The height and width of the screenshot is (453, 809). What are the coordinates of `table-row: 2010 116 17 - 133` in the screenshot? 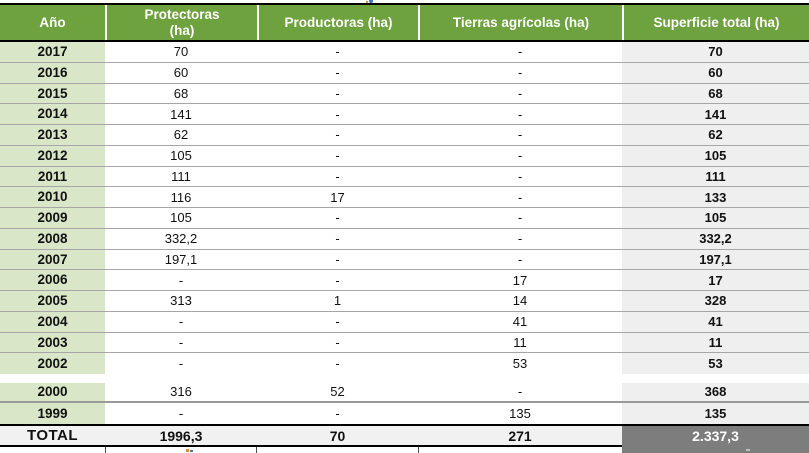 It's located at (404, 197).